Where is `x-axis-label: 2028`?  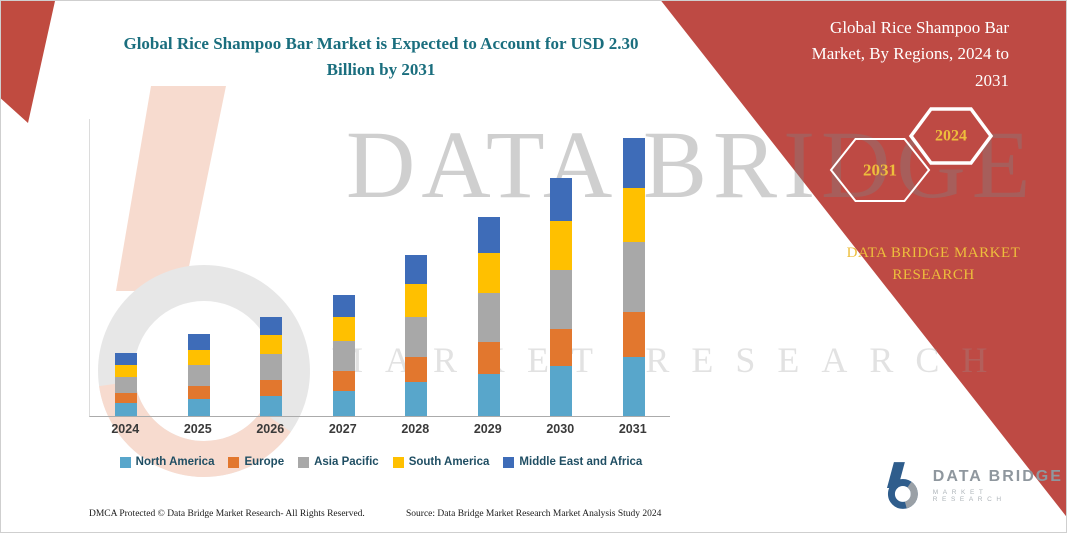 x-axis-label: 2028 is located at coordinates (415, 429).